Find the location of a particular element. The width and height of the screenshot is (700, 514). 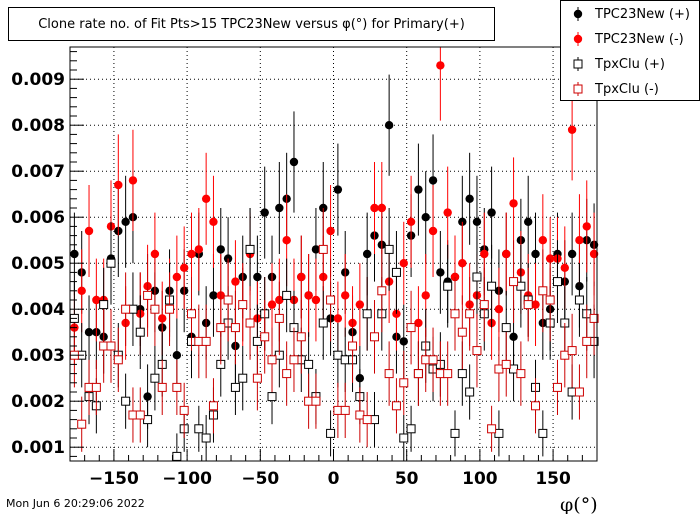

filled-circle-marker-icon is located at coordinates (578, 39).